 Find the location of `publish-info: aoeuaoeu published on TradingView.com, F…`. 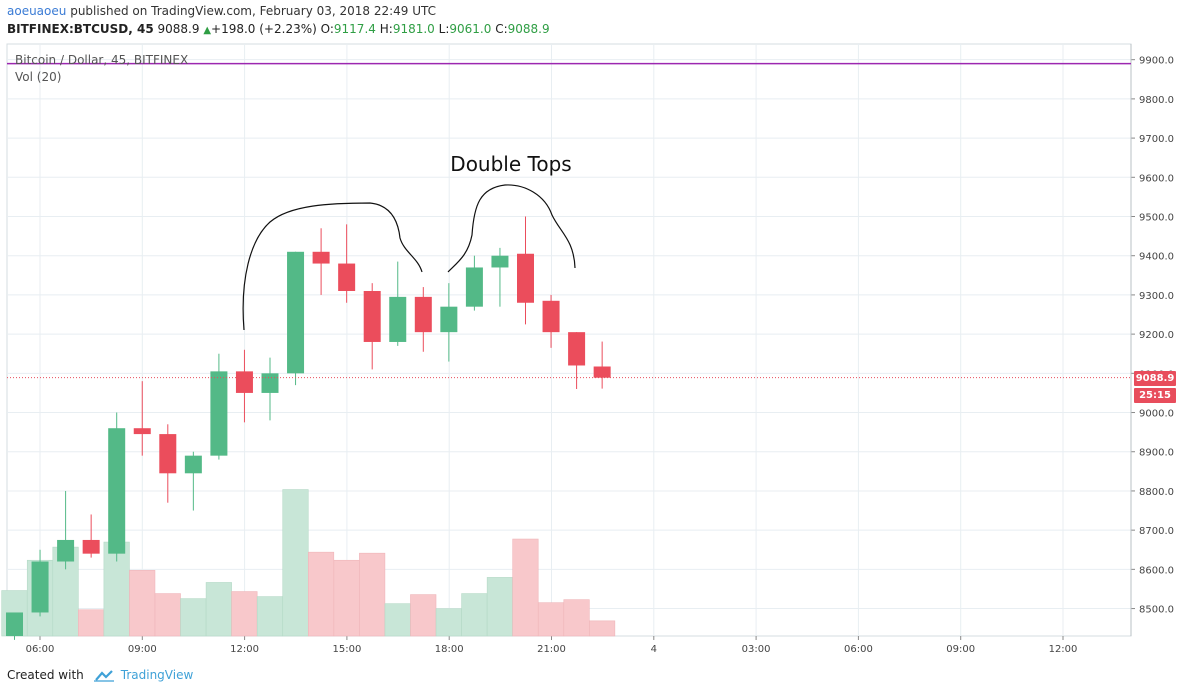

publish-info: aoeuaoeu published on TradingView.com, F… is located at coordinates (221, 11).